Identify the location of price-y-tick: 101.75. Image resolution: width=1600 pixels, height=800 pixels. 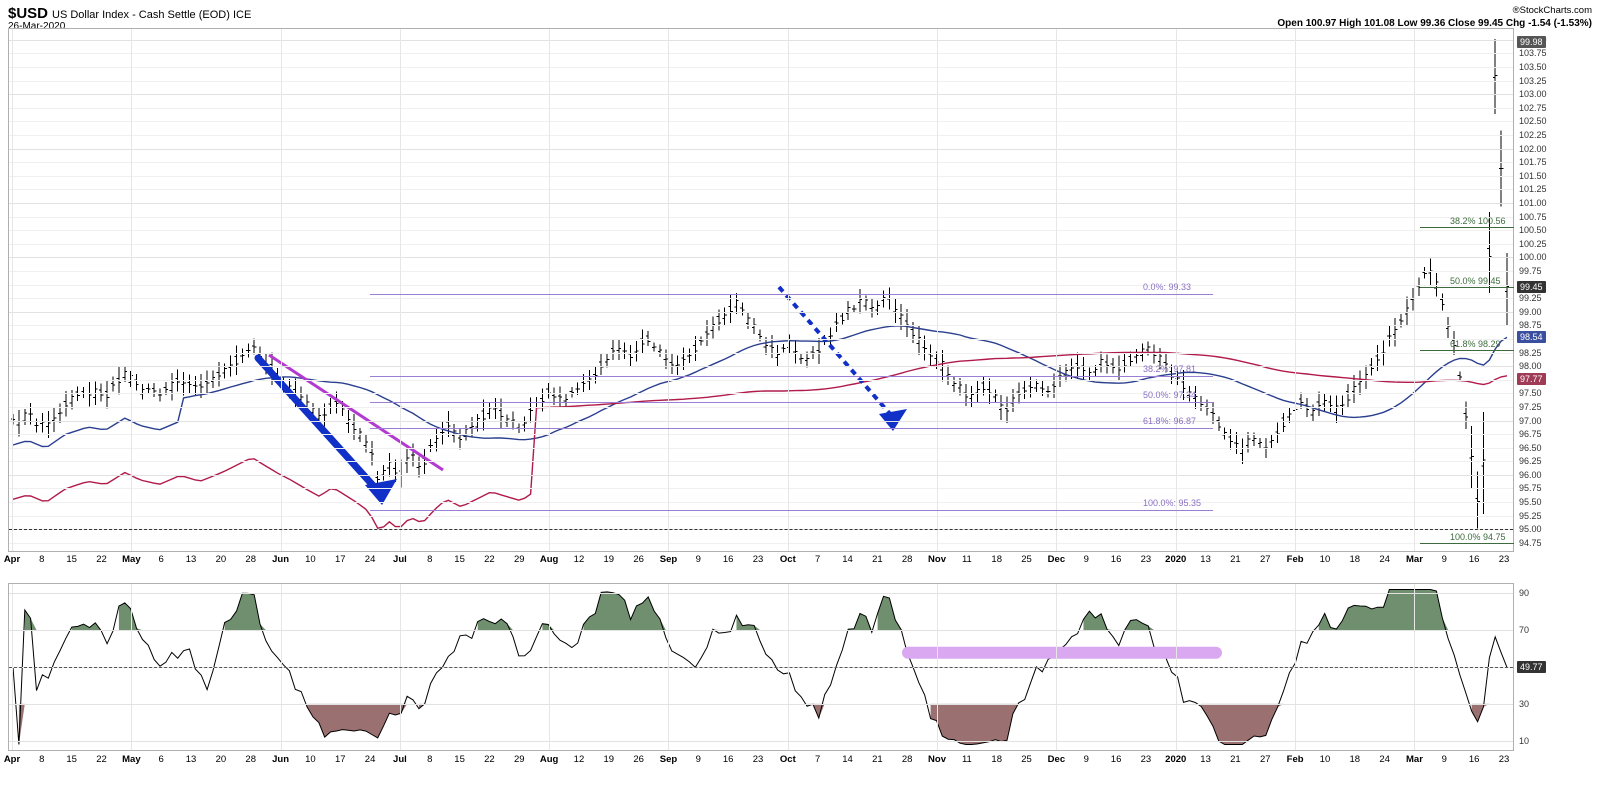
(1533, 162).